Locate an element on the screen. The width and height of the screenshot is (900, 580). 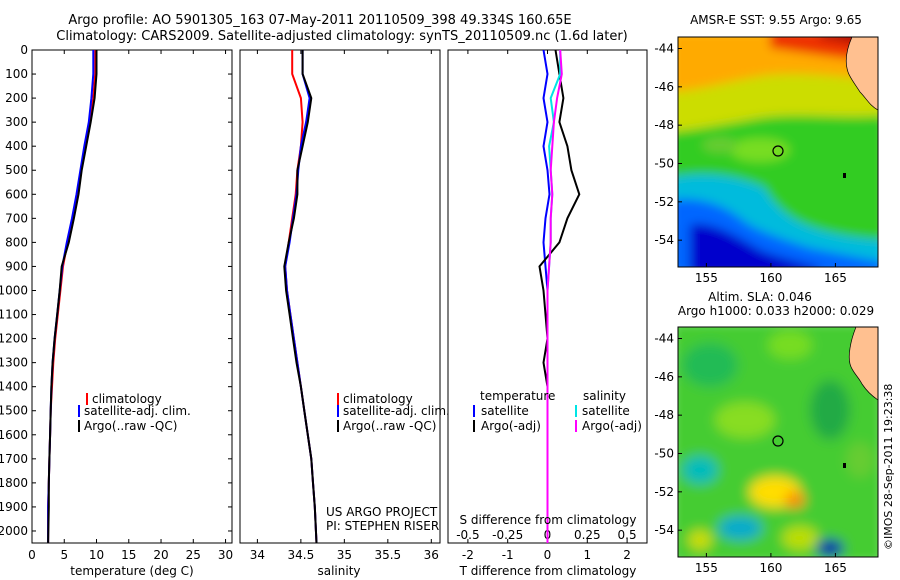
x-tick-label: -1 is located at coordinates (508, 555).